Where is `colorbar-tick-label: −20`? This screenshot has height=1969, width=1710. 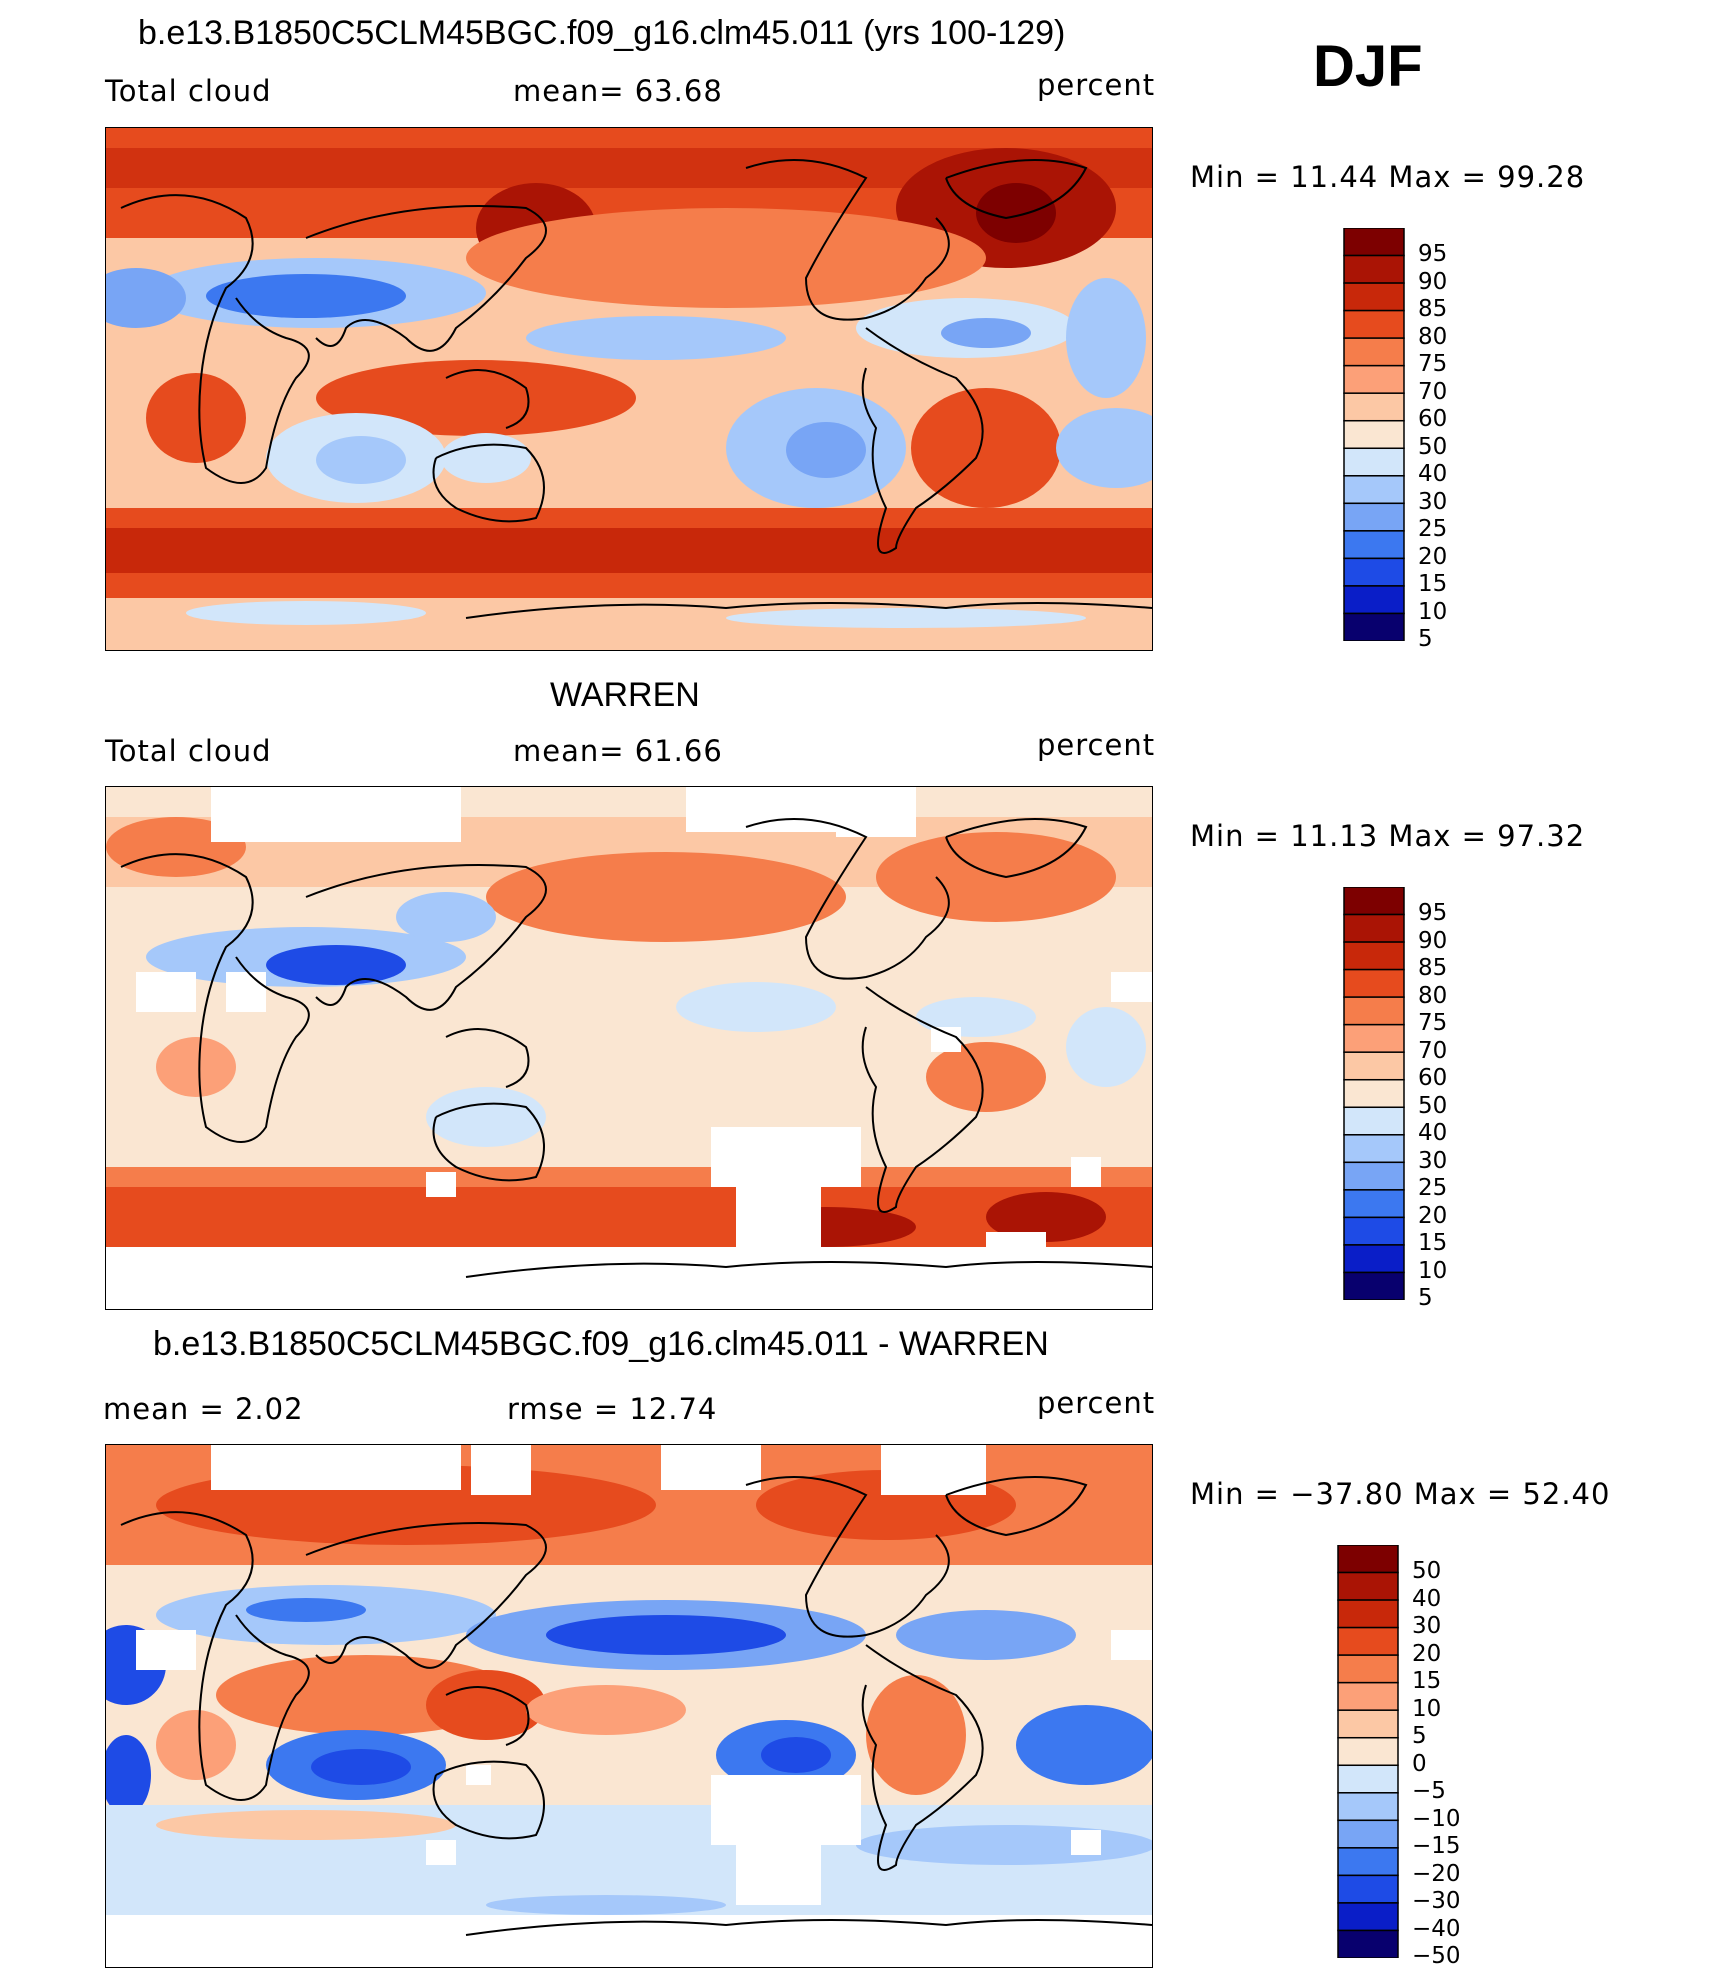 colorbar-tick-label: −20 is located at coordinates (1436, 1873).